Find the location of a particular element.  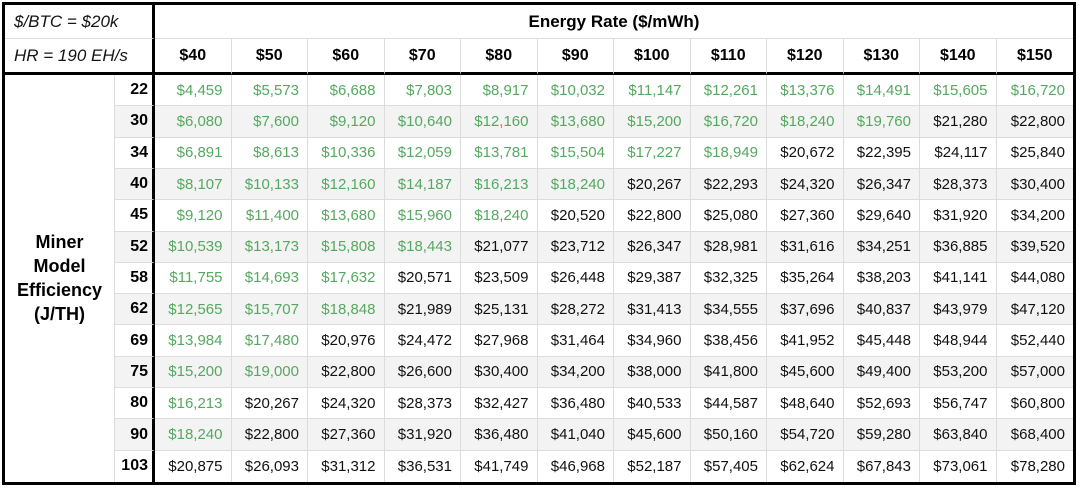

cost-cell: $8,107 is located at coordinates (193, 184).